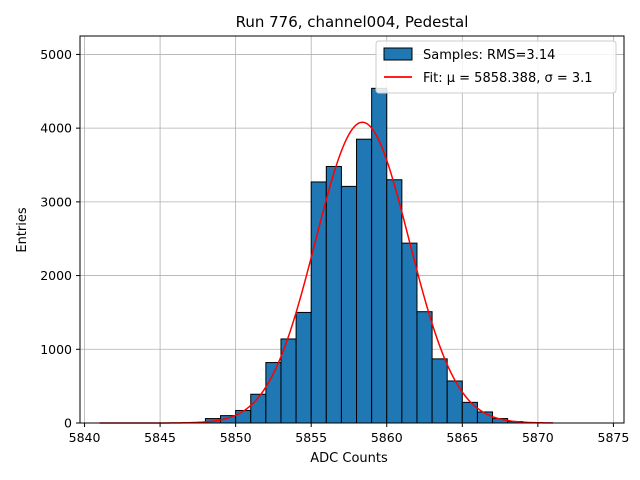 This screenshot has width=640, height=480. Describe the element at coordinates (538, 437) in the screenshot. I see `x-tick-label: 5870` at that location.